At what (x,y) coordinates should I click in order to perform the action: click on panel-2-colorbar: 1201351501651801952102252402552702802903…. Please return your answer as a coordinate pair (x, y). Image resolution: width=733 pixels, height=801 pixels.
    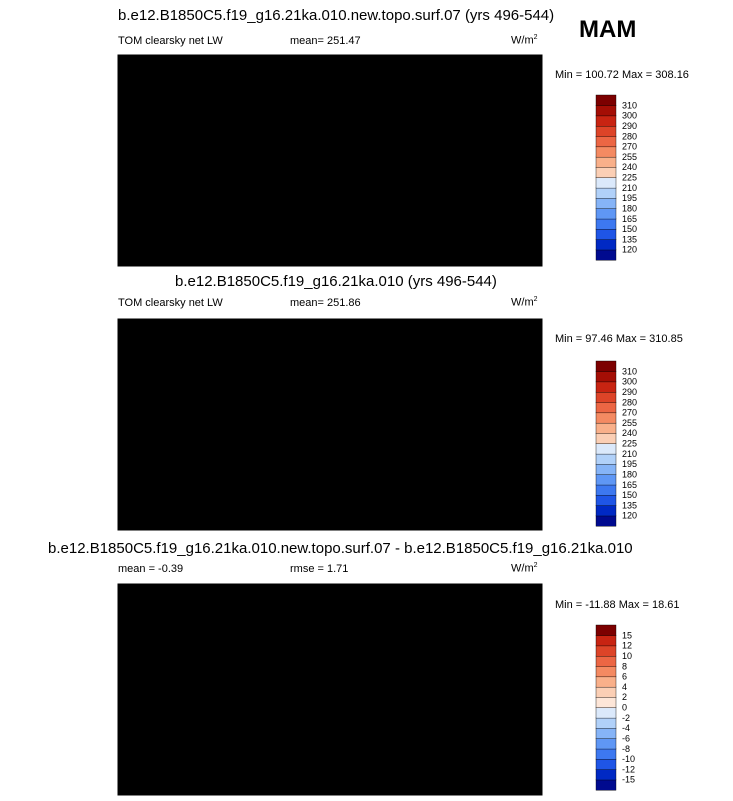
    Looking at the image, I should click on (616, 443).